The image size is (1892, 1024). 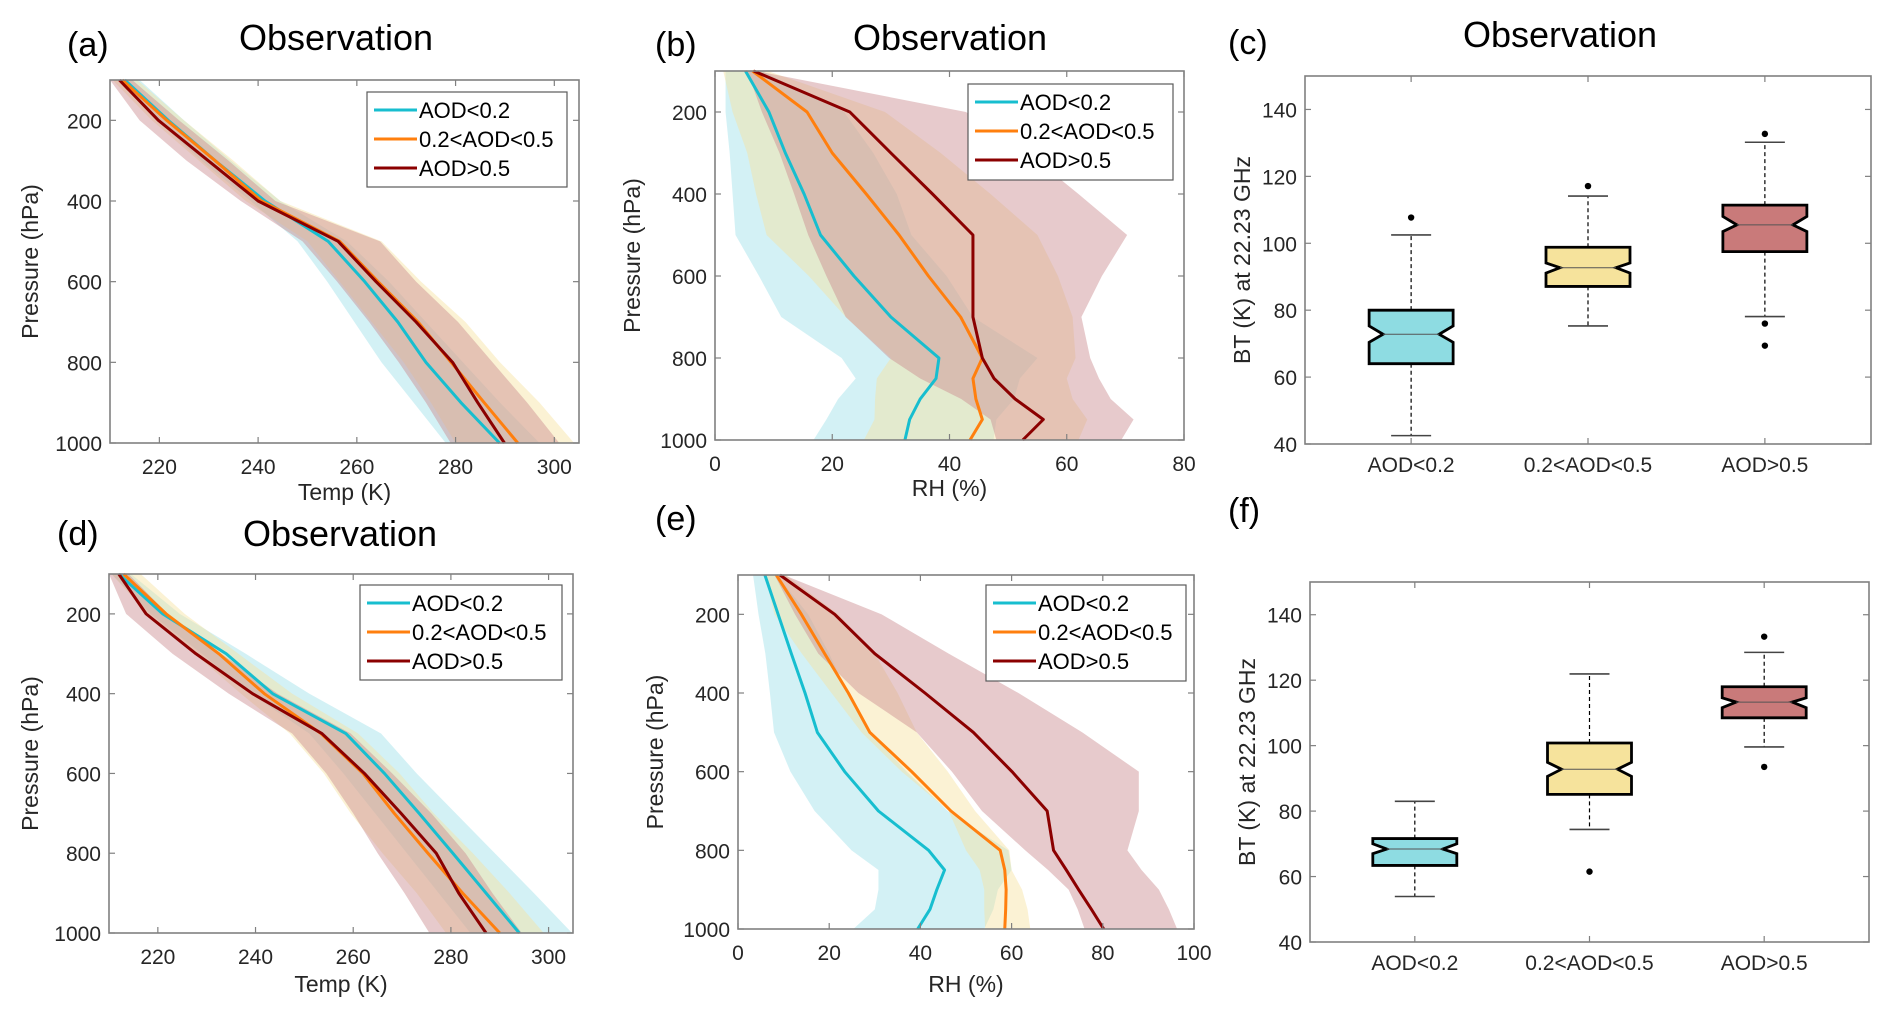 What do you see at coordinates (83, 854) in the screenshot?
I see `y-tick-label: 800` at bounding box center [83, 854].